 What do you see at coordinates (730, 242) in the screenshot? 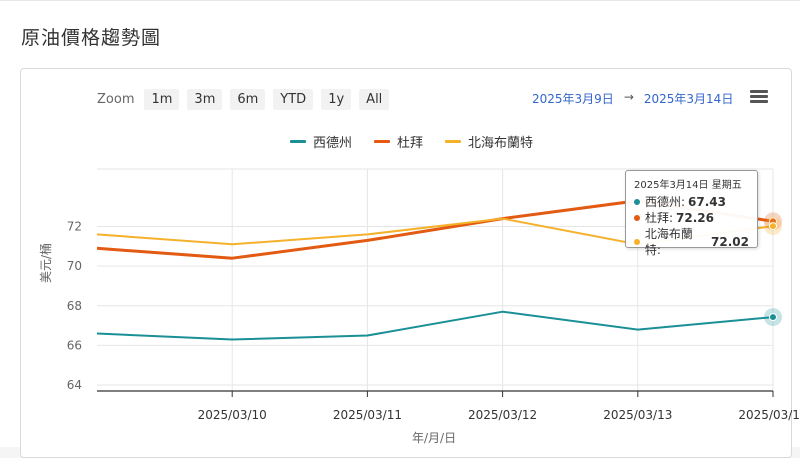
I see `tooltip-value-brent: 72.02` at bounding box center [730, 242].